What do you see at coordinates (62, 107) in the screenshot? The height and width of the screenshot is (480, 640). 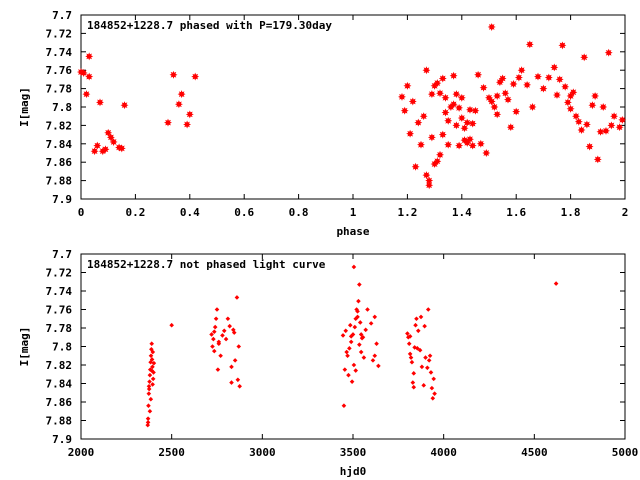 I see `y-tick-label: 7.8` at bounding box center [62, 107].